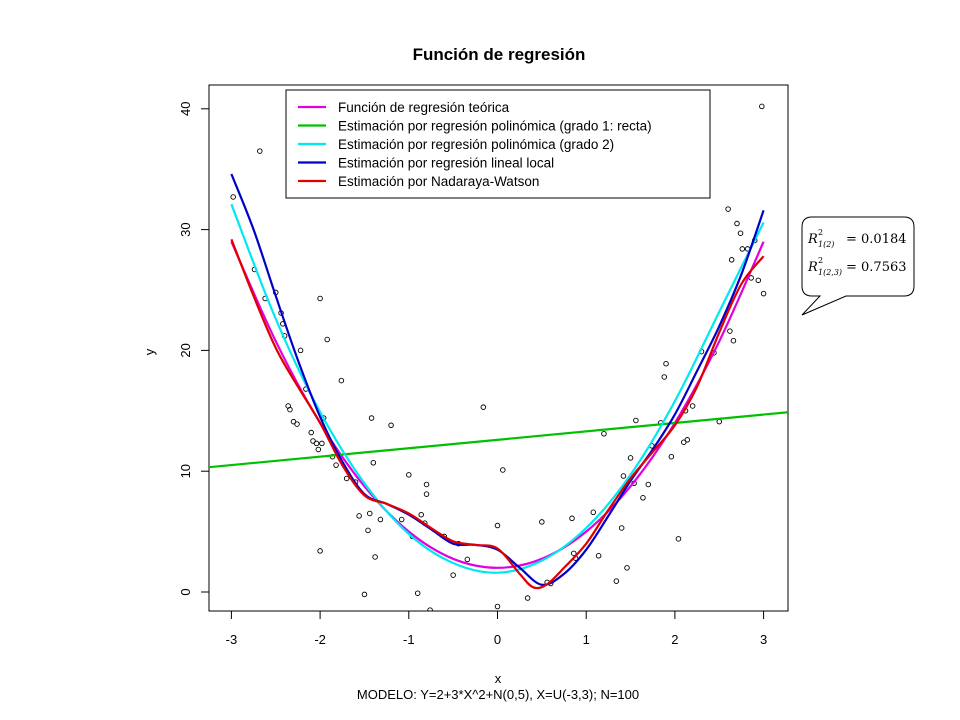  Describe the element at coordinates (185, 109) in the screenshot. I see `y-tick-label: 40` at that location.